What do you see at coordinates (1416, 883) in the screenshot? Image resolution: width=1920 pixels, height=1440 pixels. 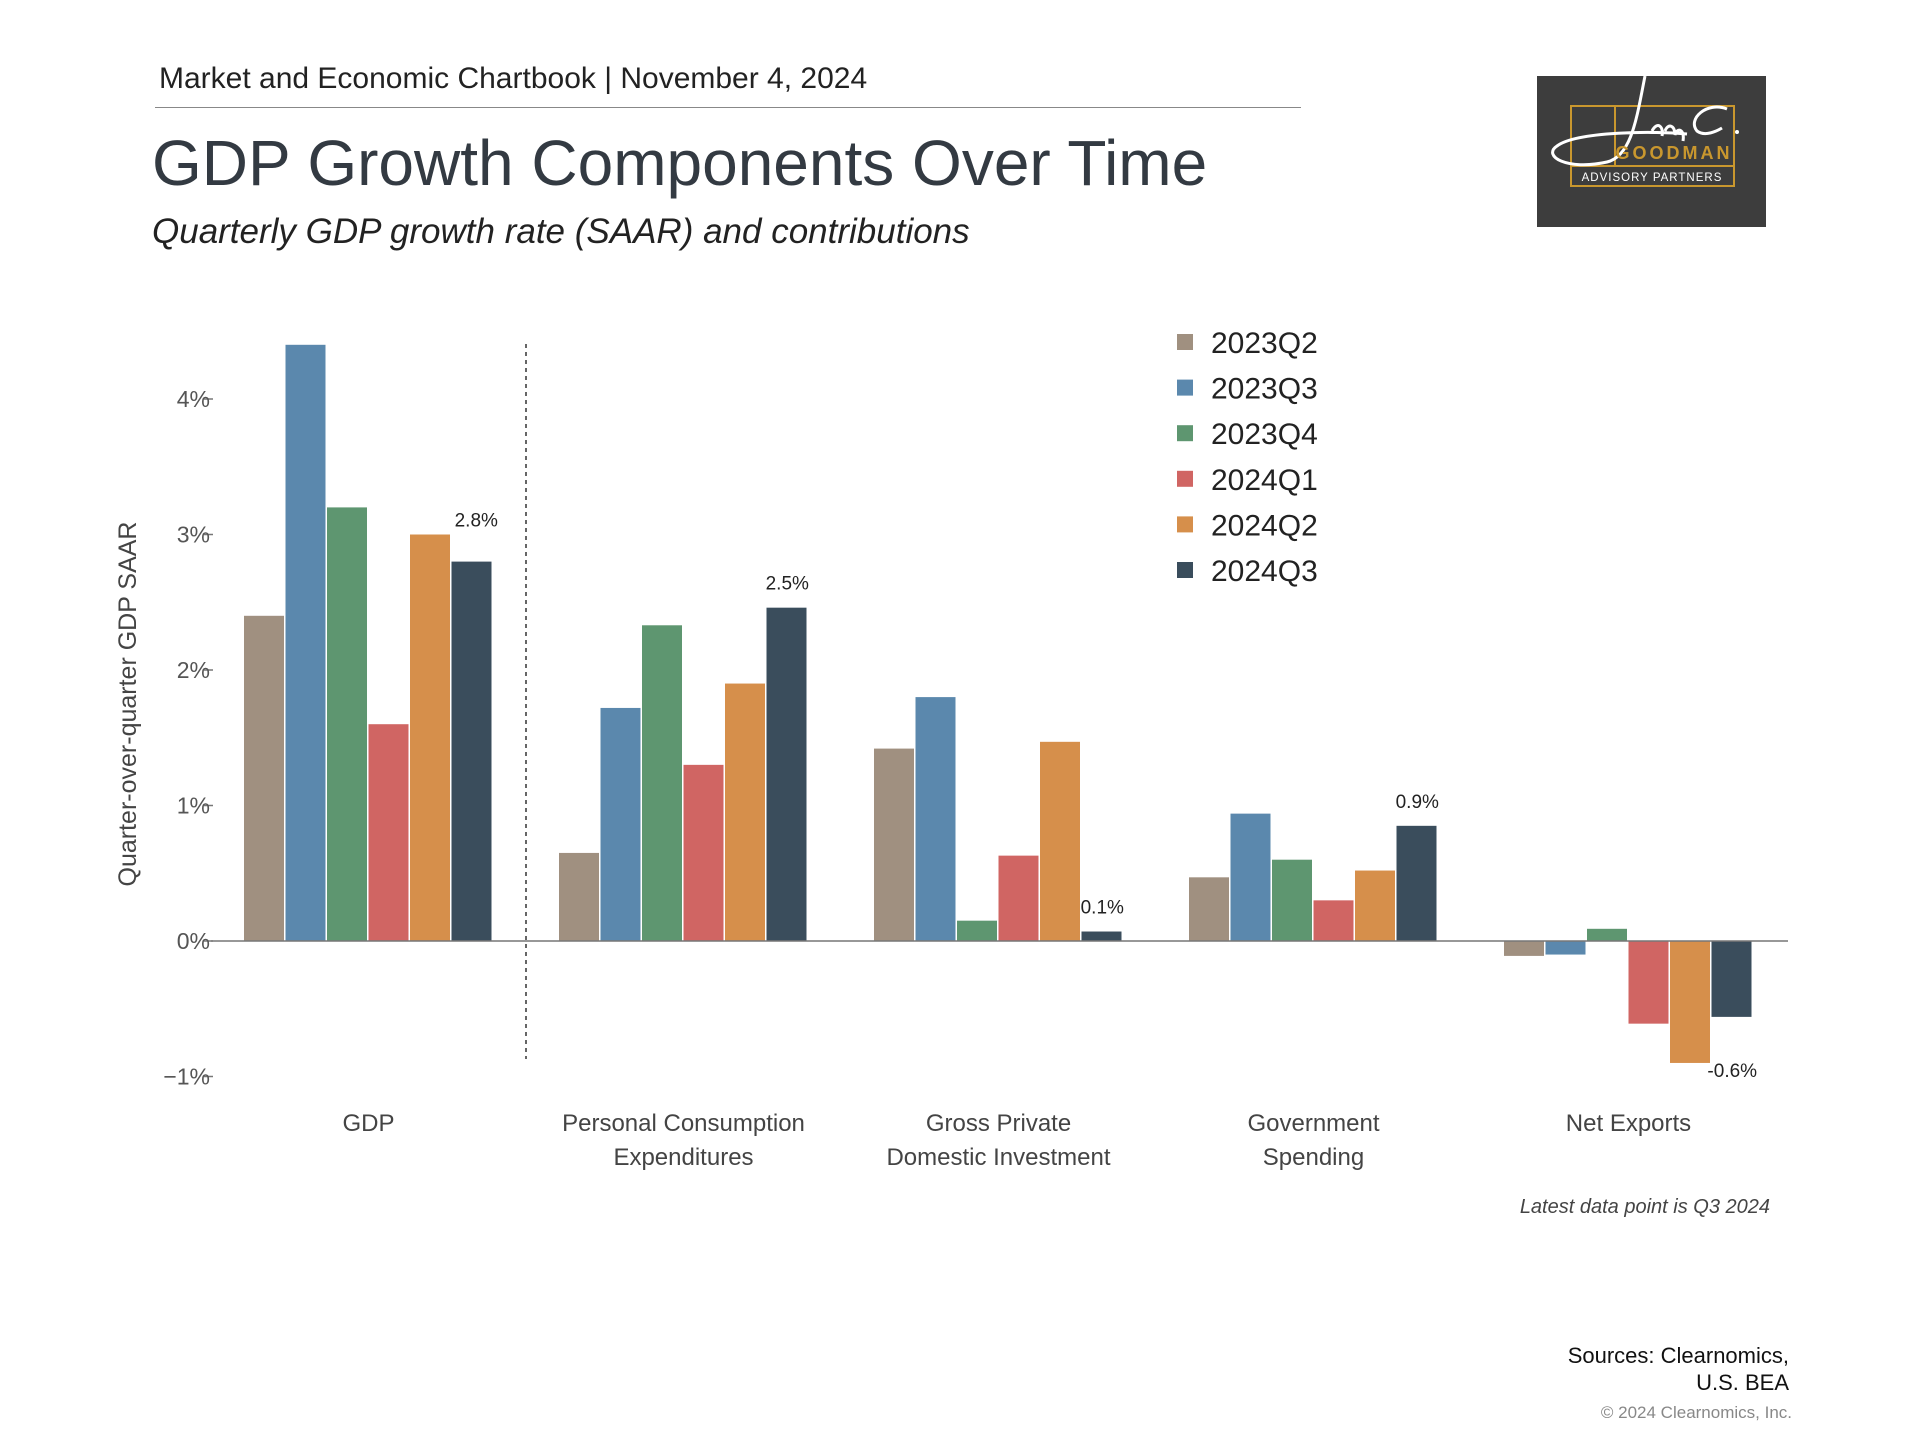 I see `bar-2024Q3-cat3` at bounding box center [1416, 883].